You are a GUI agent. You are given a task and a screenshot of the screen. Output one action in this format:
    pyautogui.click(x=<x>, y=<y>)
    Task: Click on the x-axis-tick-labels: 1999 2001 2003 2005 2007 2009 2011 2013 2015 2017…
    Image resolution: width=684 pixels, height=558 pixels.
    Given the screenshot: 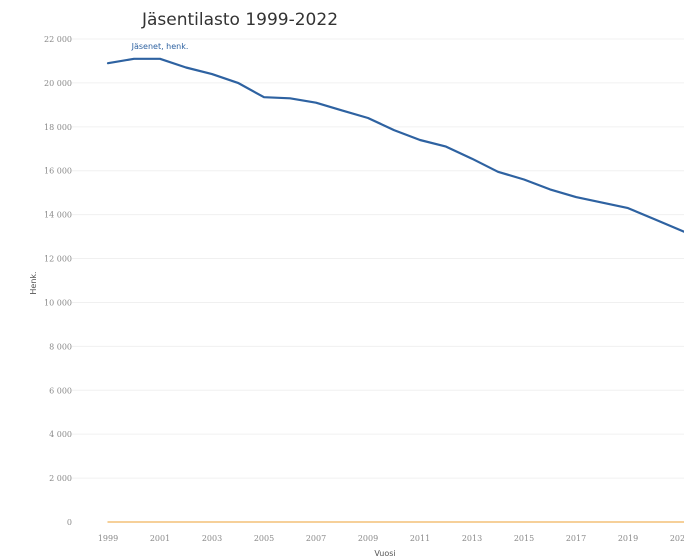 What is the action you would take?
    pyautogui.click(x=391, y=538)
    